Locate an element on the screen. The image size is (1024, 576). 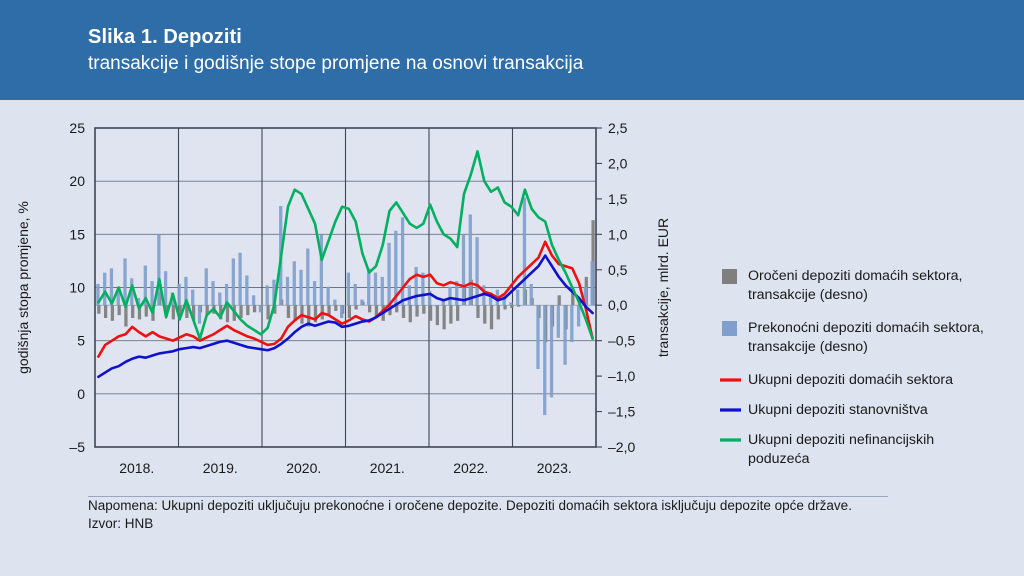
note-line-2: Izvor: HNB is located at coordinates (121, 523).